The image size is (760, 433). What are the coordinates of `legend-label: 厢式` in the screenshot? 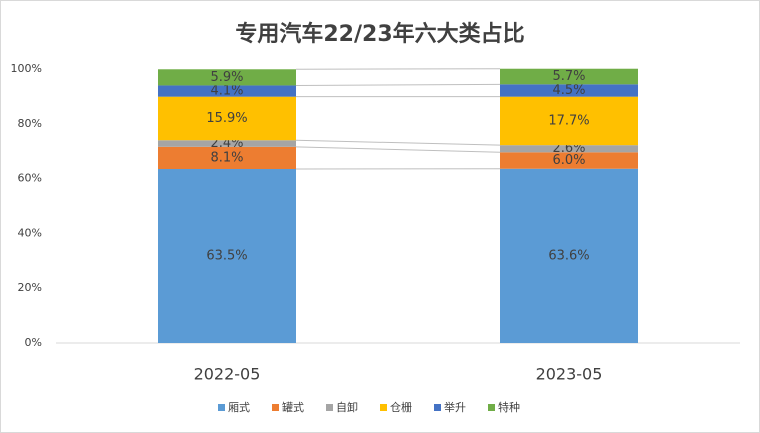 It's located at (239, 407).